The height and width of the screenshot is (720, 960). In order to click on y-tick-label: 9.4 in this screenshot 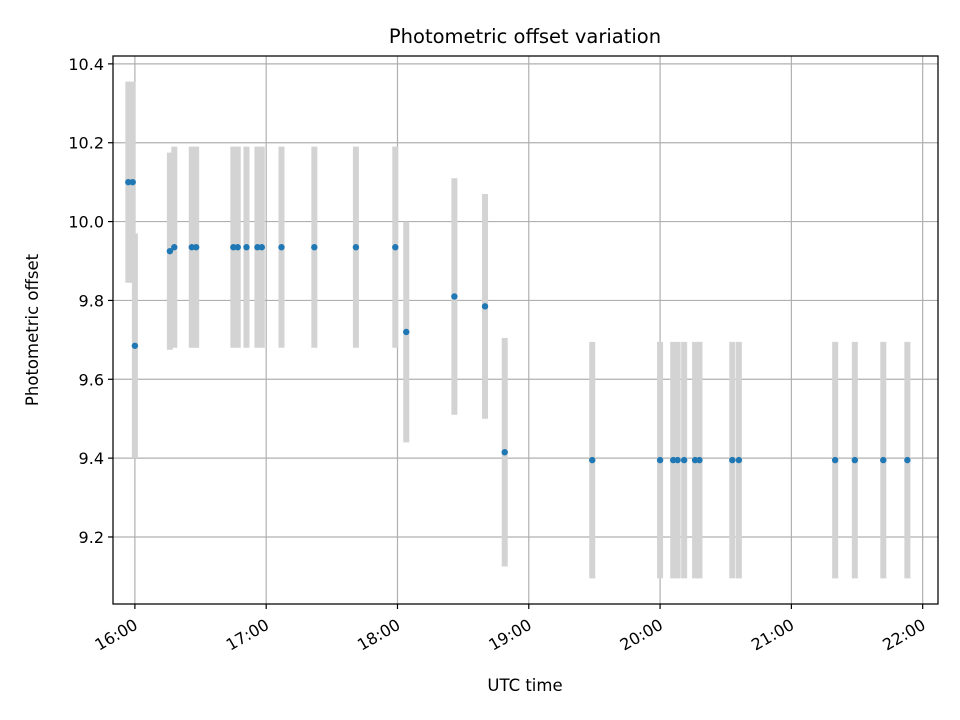, I will do `click(91, 458)`.